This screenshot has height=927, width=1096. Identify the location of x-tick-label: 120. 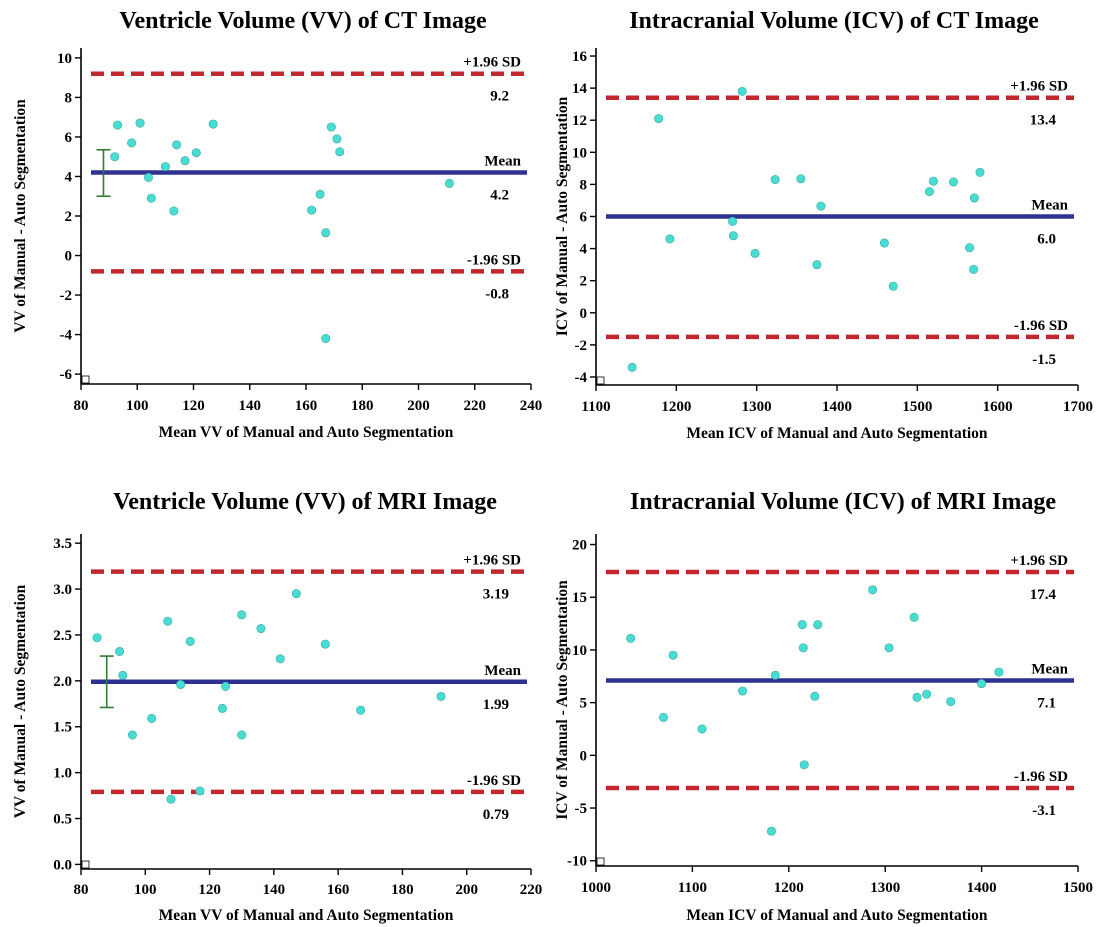
(209, 890).